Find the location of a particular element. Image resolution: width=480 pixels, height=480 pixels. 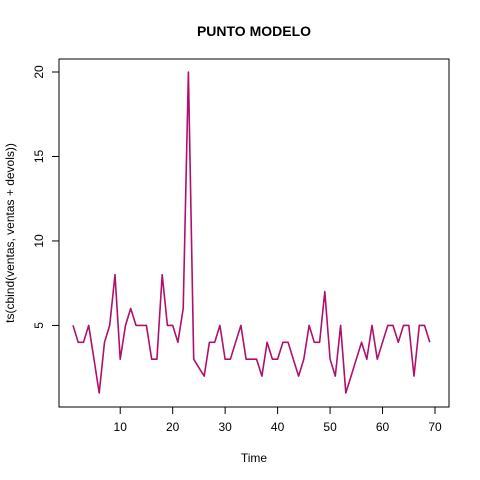

x-tick-label: 70 is located at coordinates (435, 427).